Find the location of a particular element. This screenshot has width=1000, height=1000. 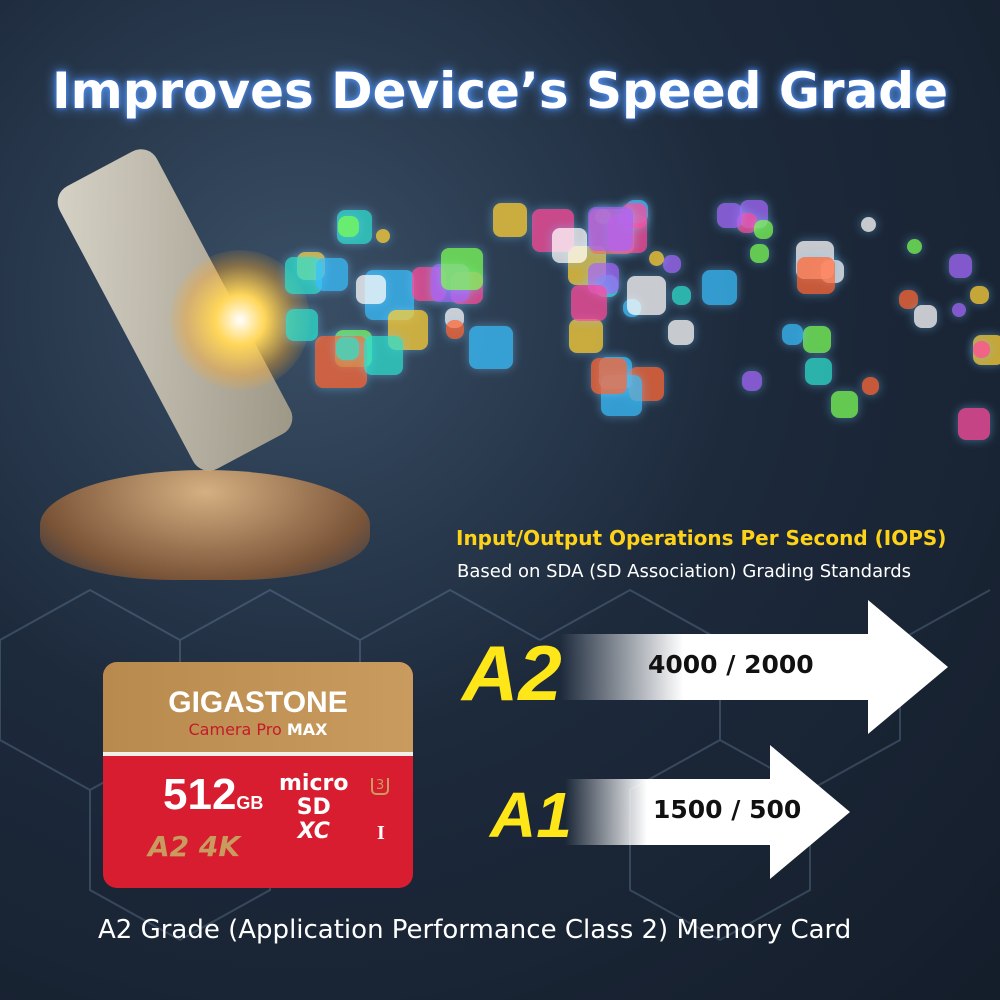

u3-speed-class-icon: 3 is located at coordinates (380, 786).